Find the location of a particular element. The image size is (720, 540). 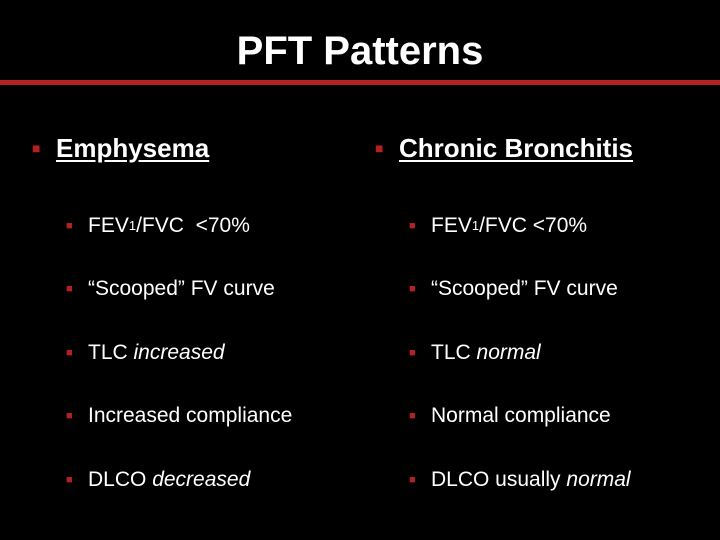

heading-text: Chronic Bronchitis is located at coordinates (516, 147).